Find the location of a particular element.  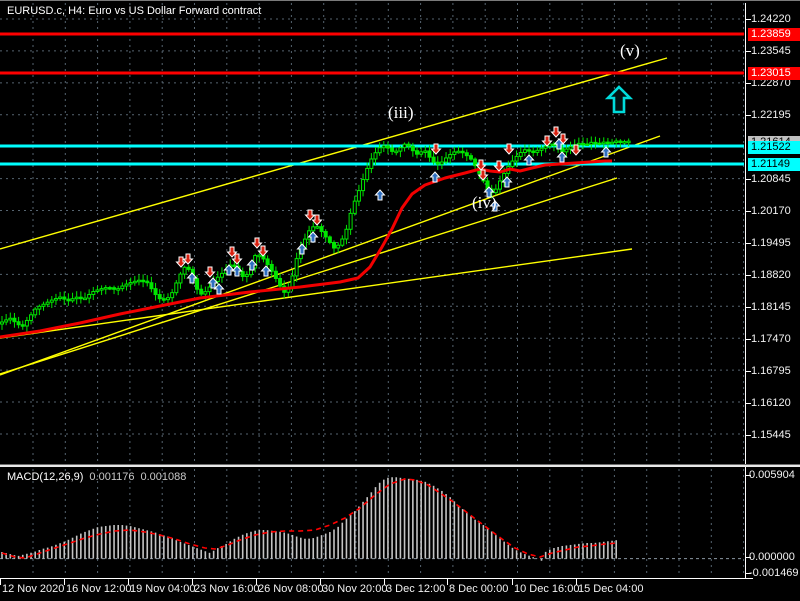

price-axis-label: 1.23545 is located at coordinates (771, 51).